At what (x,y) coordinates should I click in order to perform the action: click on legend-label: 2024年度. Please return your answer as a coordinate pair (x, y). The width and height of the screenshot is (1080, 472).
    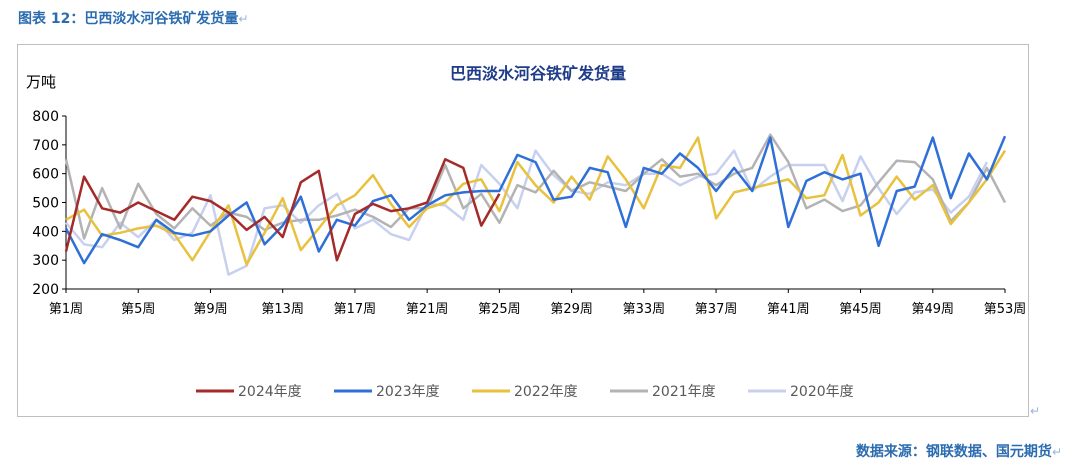
    Looking at the image, I should click on (270, 392).